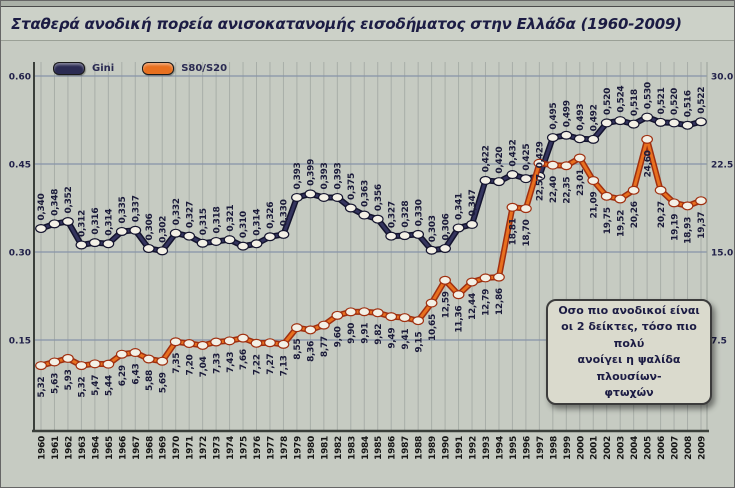  What do you see at coordinates (527, 233) in the screenshot?
I see `svg-text: 18,70` at bounding box center [527, 233].